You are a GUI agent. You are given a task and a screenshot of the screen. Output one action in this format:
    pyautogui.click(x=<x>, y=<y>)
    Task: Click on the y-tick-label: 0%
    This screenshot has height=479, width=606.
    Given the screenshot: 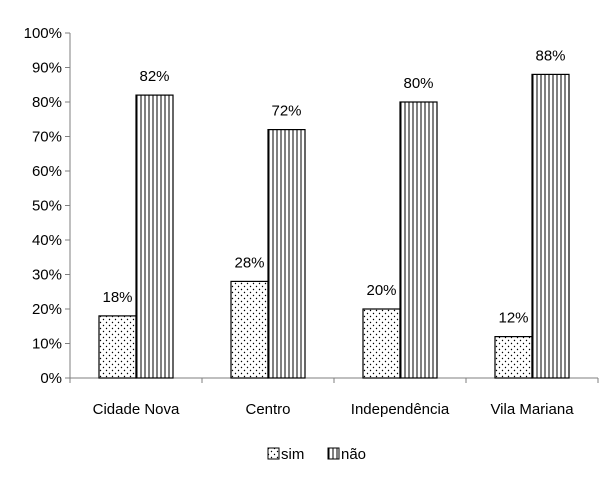 What is the action you would take?
    pyautogui.click(x=51, y=378)
    